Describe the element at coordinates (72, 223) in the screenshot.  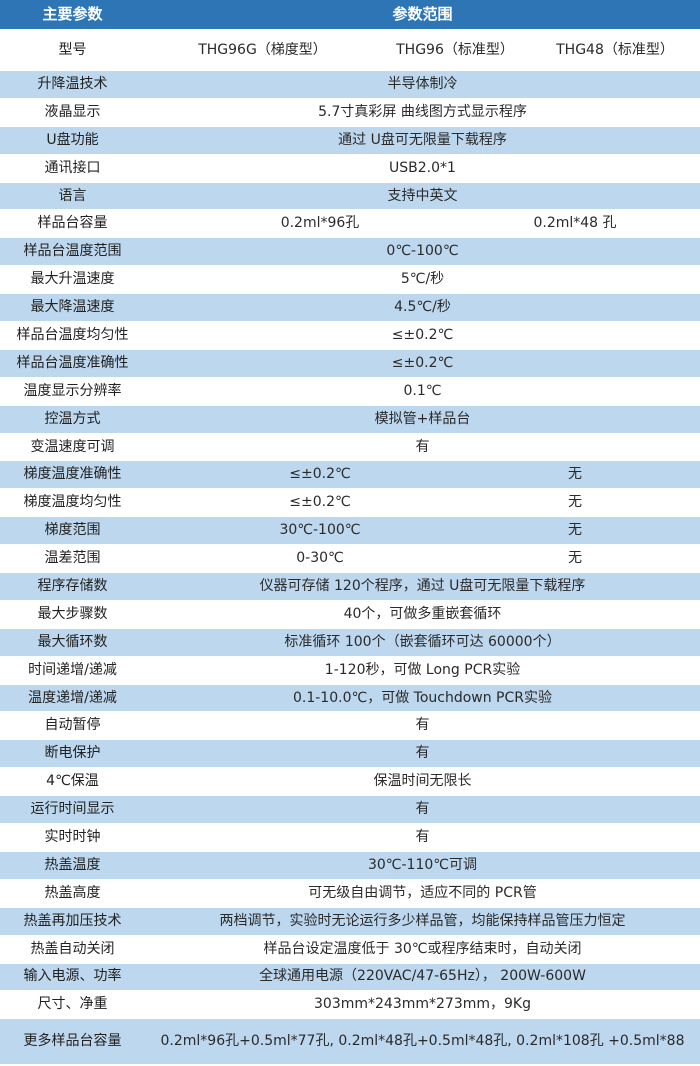
I see `row-label: 样品台容量` at that location.